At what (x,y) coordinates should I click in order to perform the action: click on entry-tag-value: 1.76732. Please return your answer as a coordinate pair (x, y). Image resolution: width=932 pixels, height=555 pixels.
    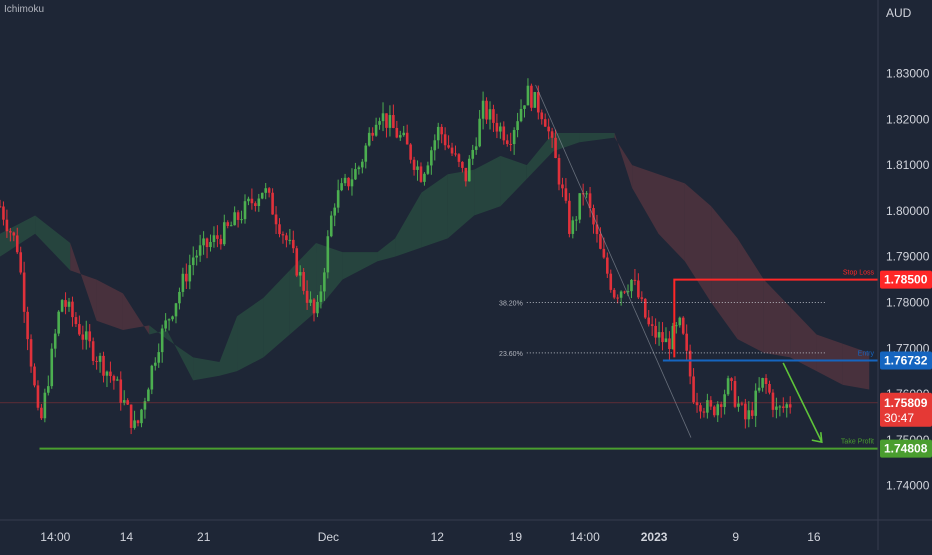
    Looking at the image, I should click on (906, 361).